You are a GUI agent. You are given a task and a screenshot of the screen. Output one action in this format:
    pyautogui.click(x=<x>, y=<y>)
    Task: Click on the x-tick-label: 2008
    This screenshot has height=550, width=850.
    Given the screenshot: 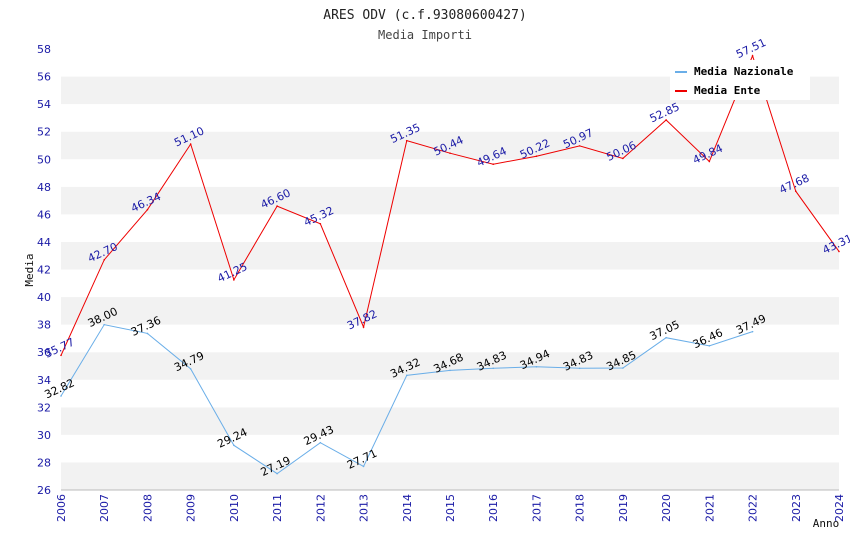 What is the action you would take?
    pyautogui.click(x=147, y=508)
    